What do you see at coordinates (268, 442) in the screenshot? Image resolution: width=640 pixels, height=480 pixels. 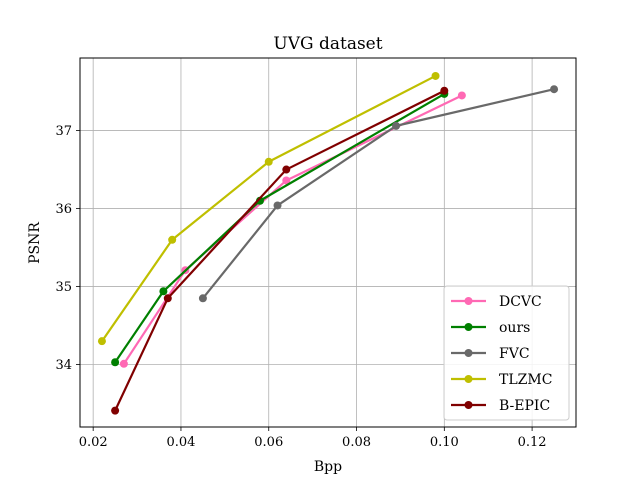 I see `x-tick-label: 0.06` at bounding box center [268, 442].